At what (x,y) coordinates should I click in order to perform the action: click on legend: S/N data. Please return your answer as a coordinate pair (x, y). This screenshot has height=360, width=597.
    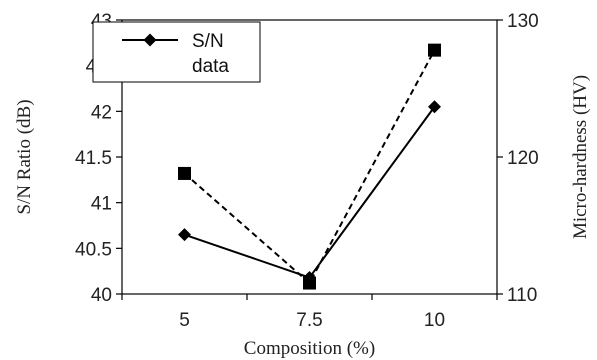
    Looking at the image, I should click on (176, 52).